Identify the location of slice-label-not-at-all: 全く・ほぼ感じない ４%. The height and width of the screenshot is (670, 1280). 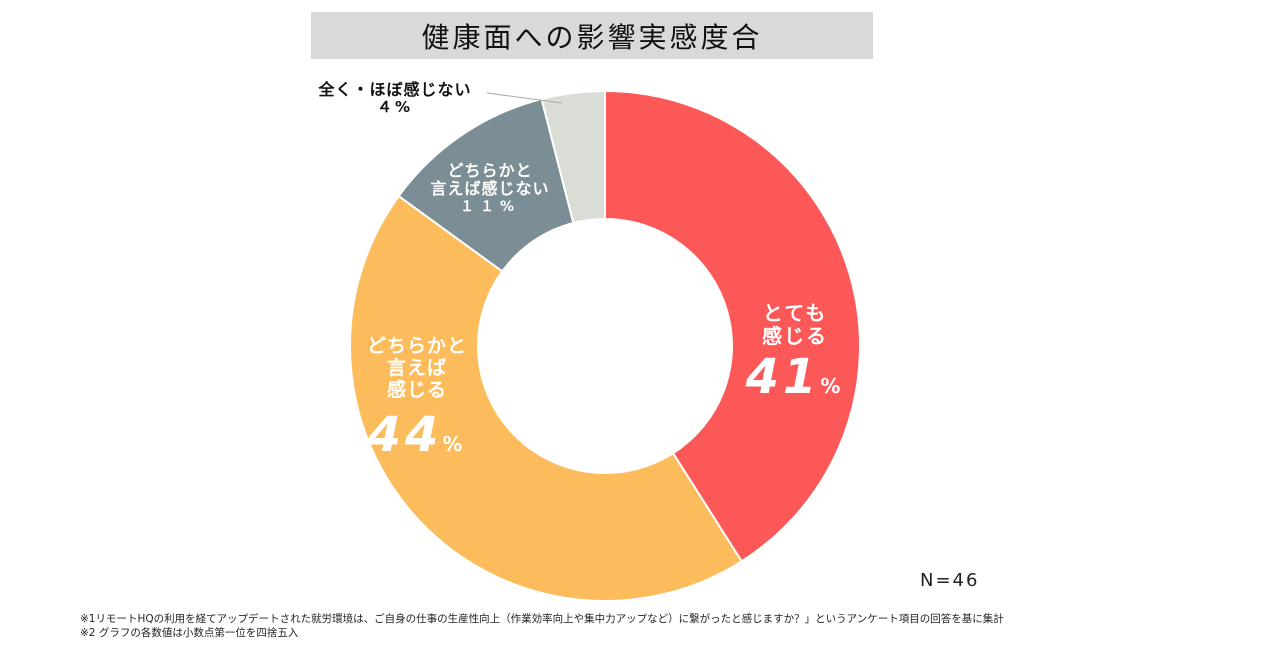
(395, 98).